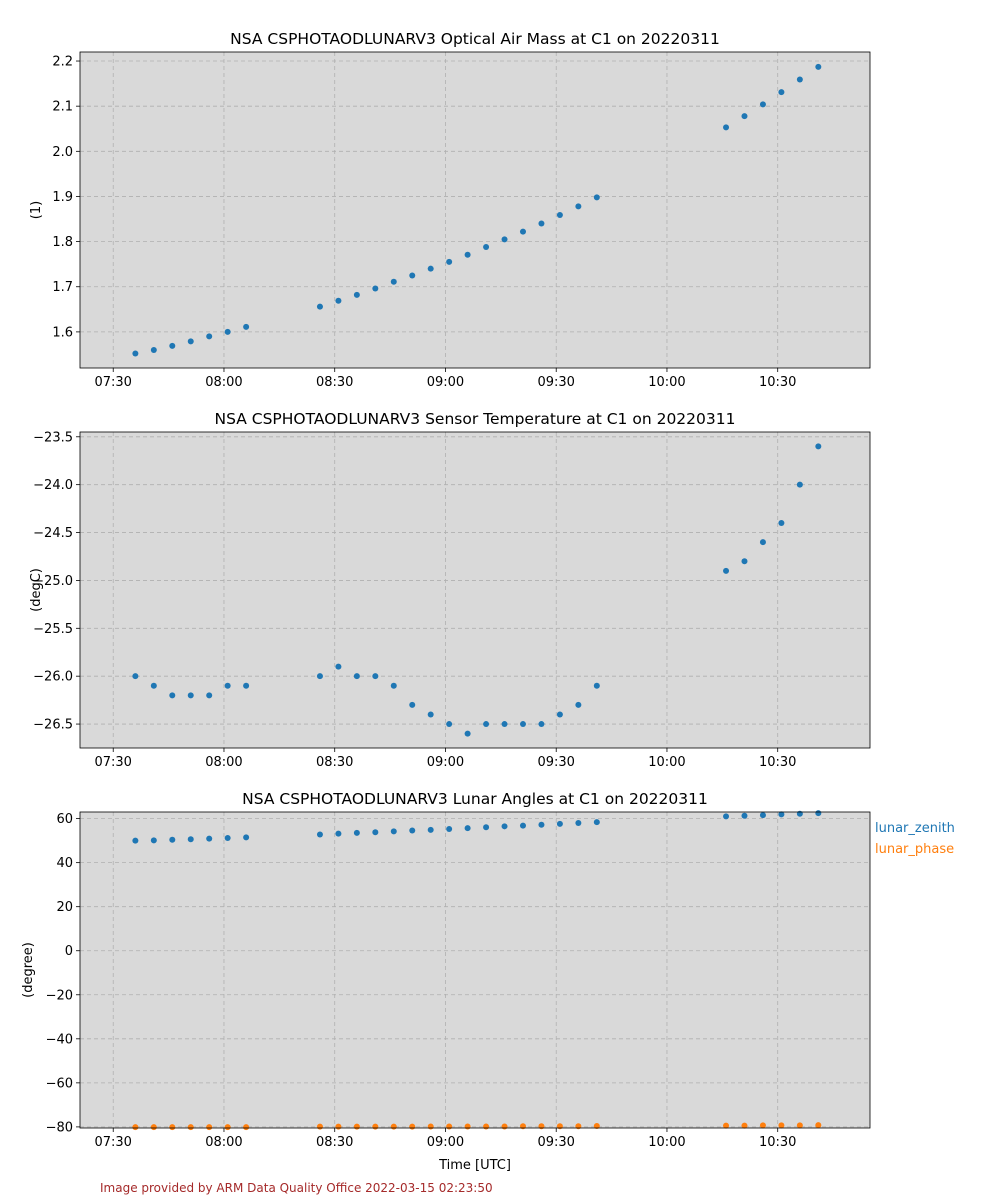 Image resolution: width=1000 pixels, height=1200 pixels. Describe the element at coordinates (777, 382) in the screenshot. I see `x-tick-label: 10:30` at that location.